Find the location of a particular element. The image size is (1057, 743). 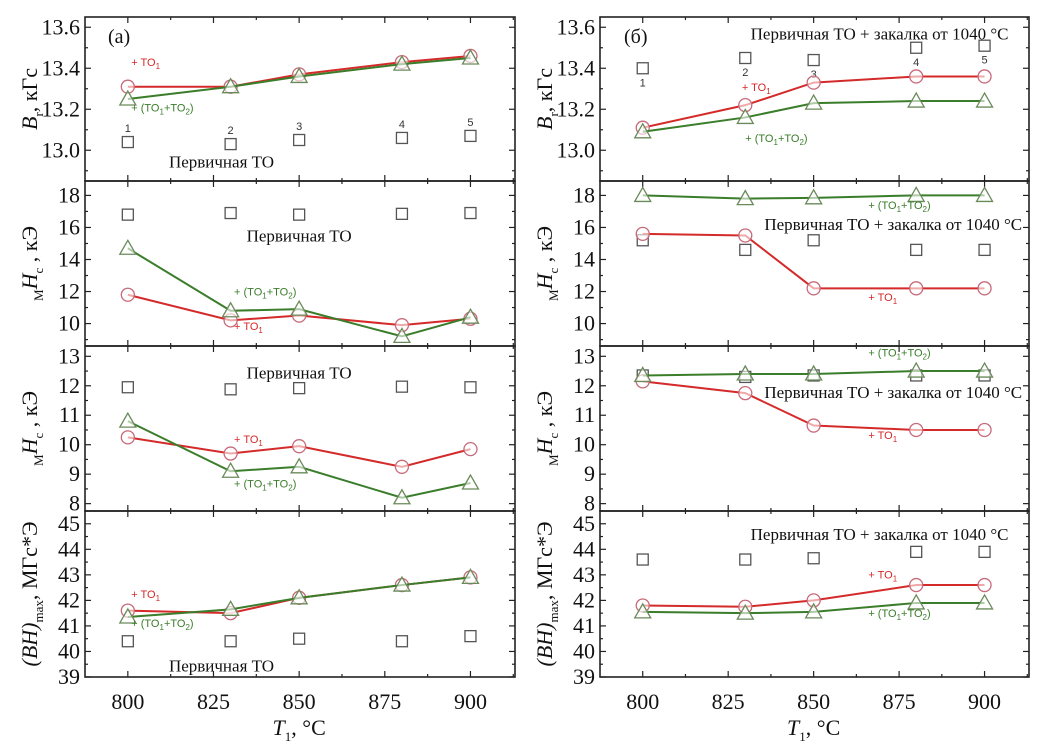

y-axis-label: (BH)max, МГс*Э is located at coordinates (546, 594).